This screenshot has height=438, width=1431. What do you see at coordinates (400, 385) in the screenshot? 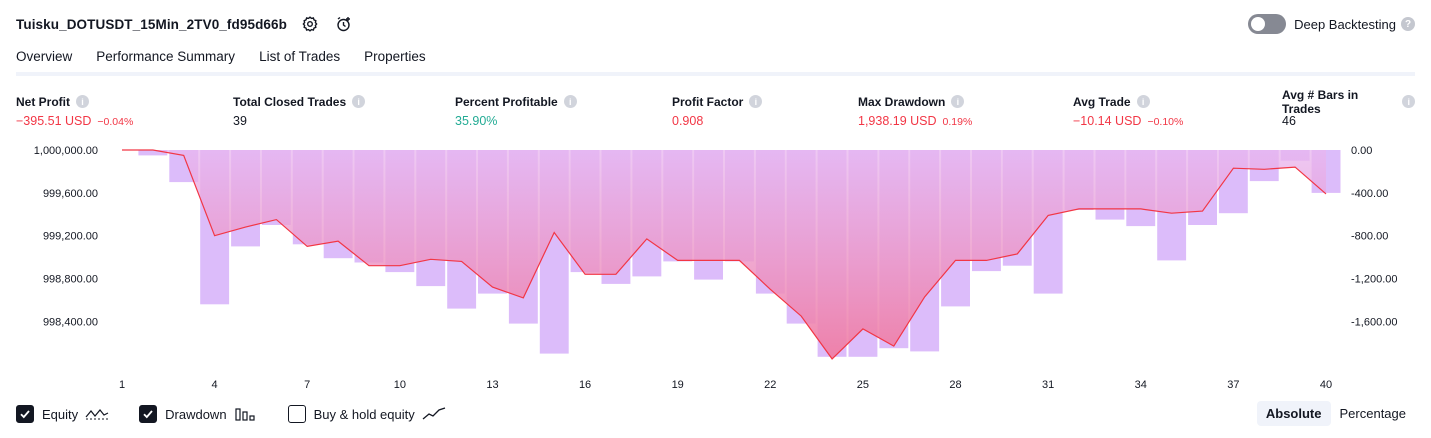
I see `x-axis-tick: 10` at bounding box center [400, 385].